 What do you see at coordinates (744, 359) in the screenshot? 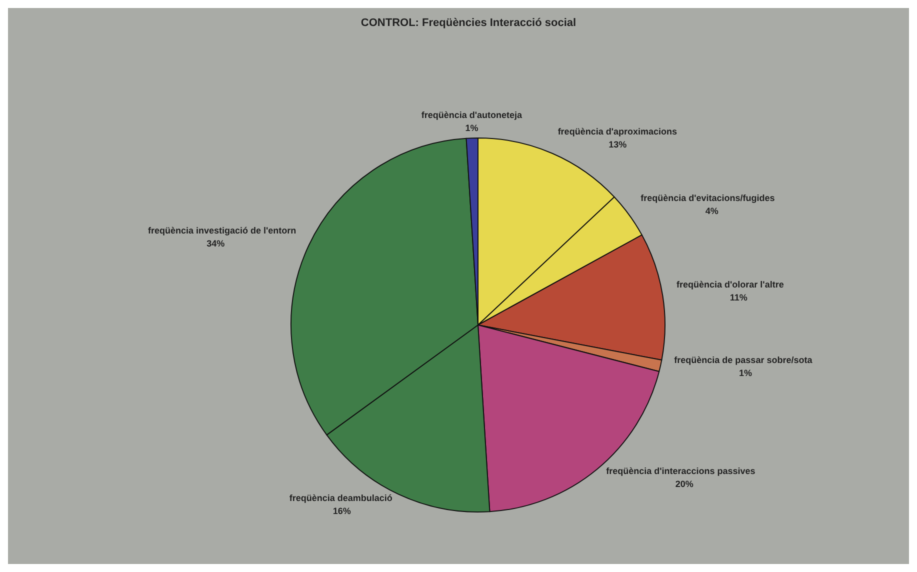
I see `slice-label: freqüència de passar sobre/sota` at bounding box center [744, 359].